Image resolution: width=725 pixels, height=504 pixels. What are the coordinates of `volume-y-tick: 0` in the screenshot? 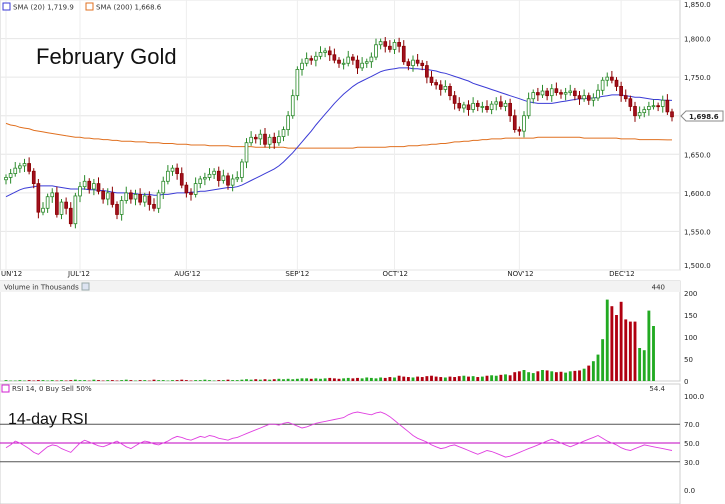 It's located at (686, 382).